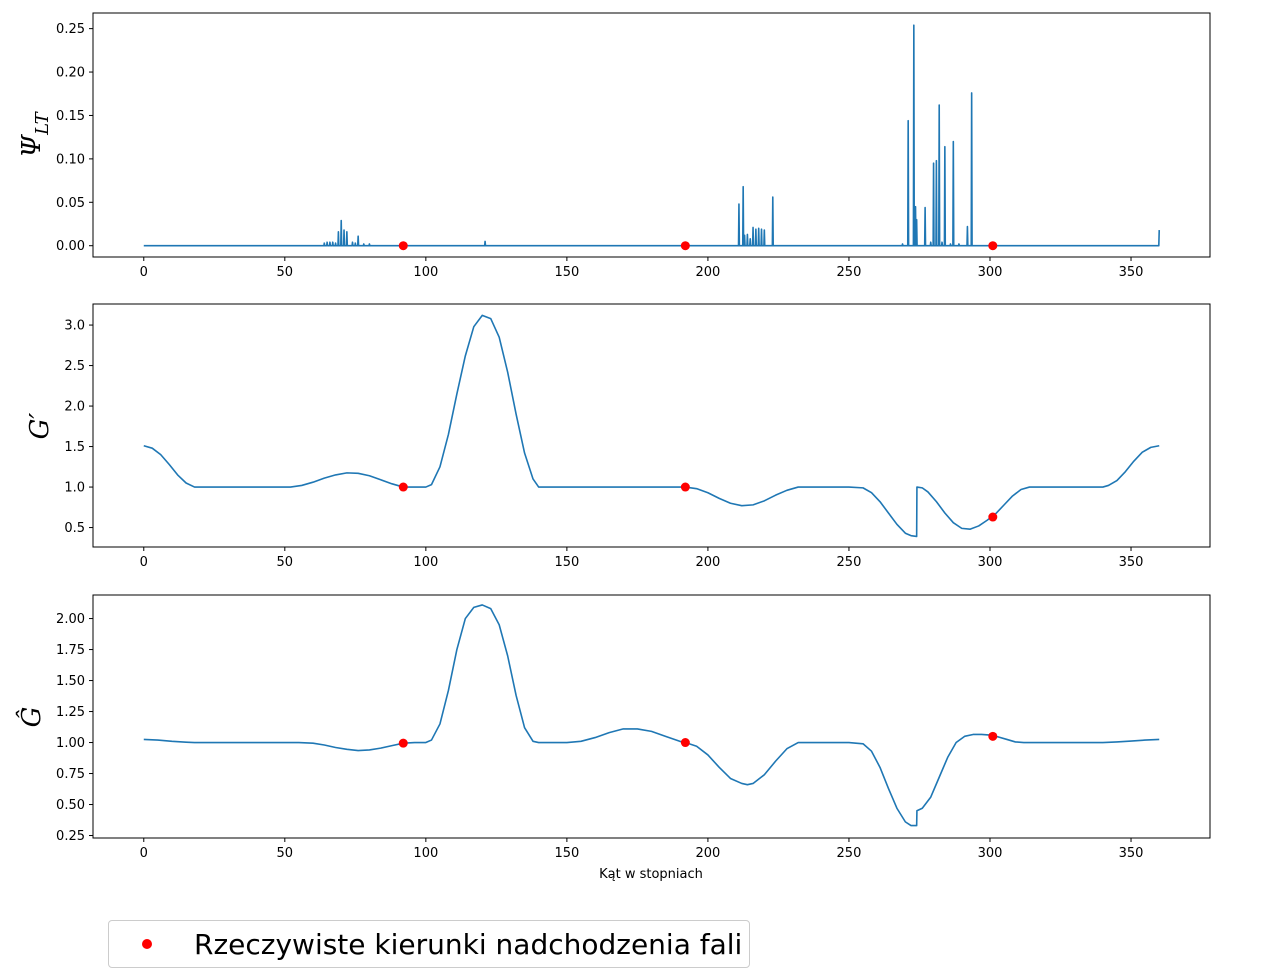 The width and height of the screenshot is (1285, 971). I want to click on x-axis-label: Kąt w stopniach, so click(651, 874).